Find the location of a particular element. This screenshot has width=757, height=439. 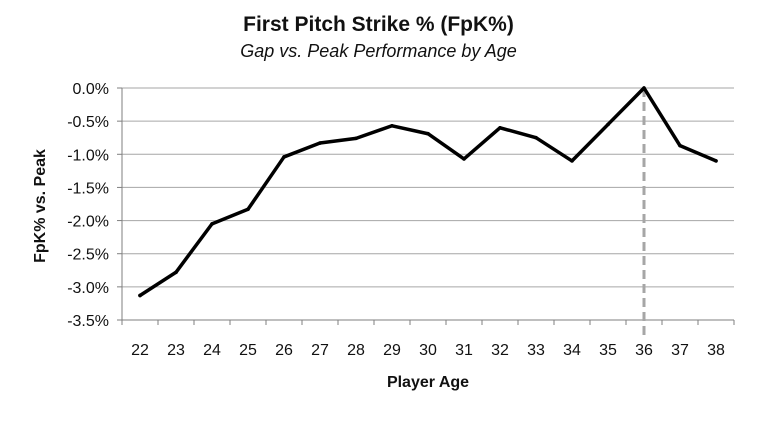

y-tick-label: -0.5% is located at coordinates (88, 122).